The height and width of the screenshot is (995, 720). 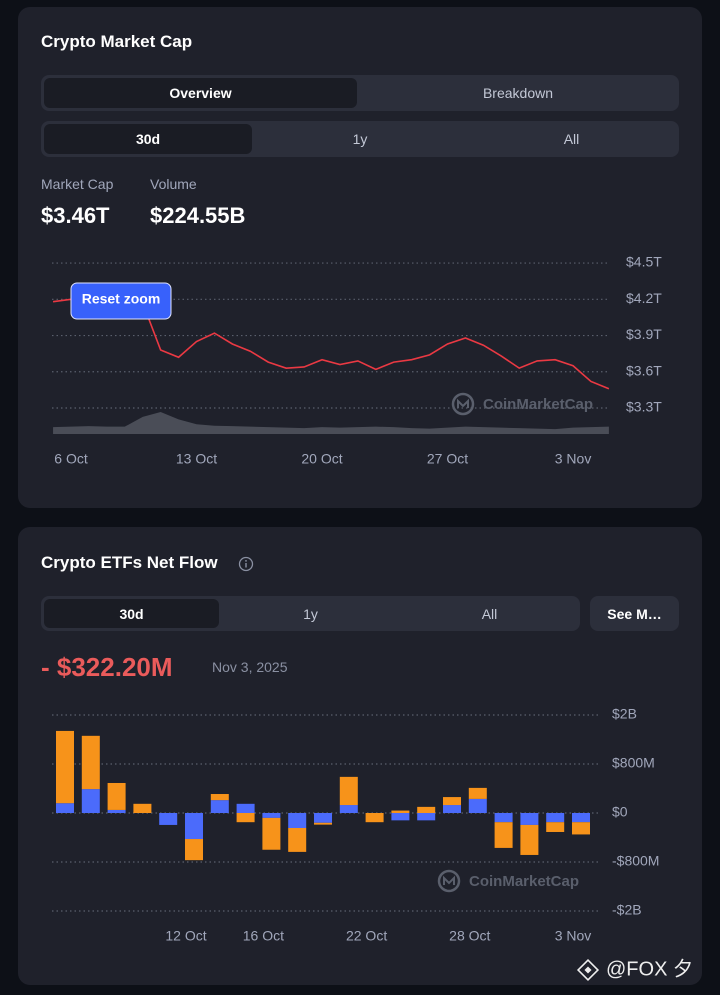 What do you see at coordinates (198, 215) in the screenshot?
I see `stat-value: $224.55B` at bounding box center [198, 215].